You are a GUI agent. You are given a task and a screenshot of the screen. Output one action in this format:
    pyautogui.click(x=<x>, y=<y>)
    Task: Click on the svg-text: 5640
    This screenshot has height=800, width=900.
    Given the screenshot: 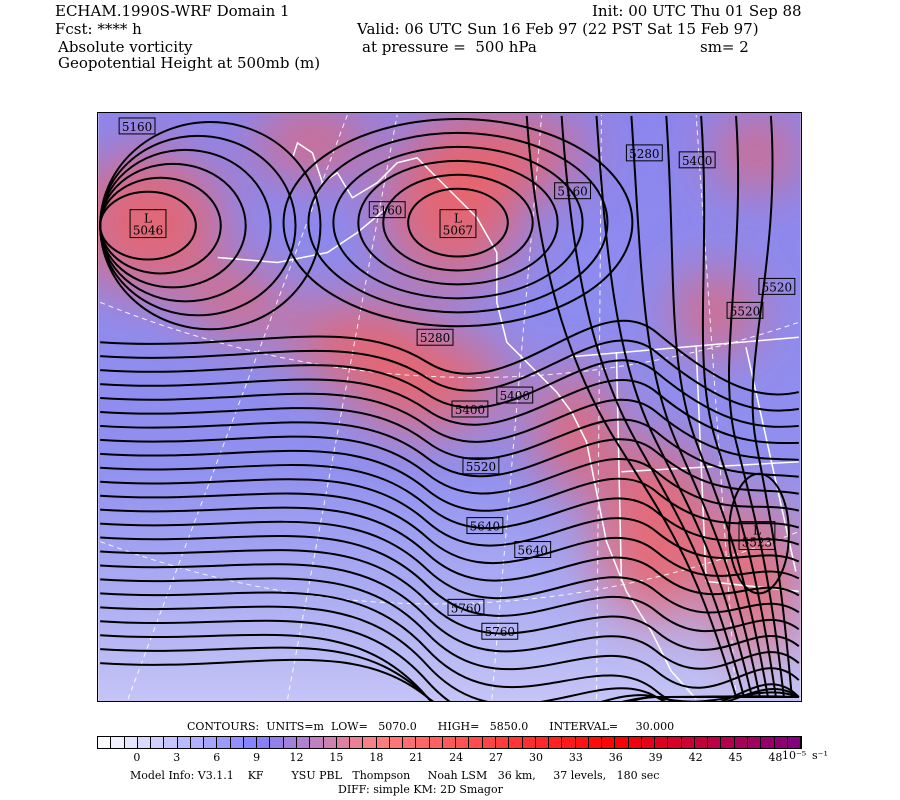 What is the action you would take?
    pyautogui.click(x=533, y=550)
    